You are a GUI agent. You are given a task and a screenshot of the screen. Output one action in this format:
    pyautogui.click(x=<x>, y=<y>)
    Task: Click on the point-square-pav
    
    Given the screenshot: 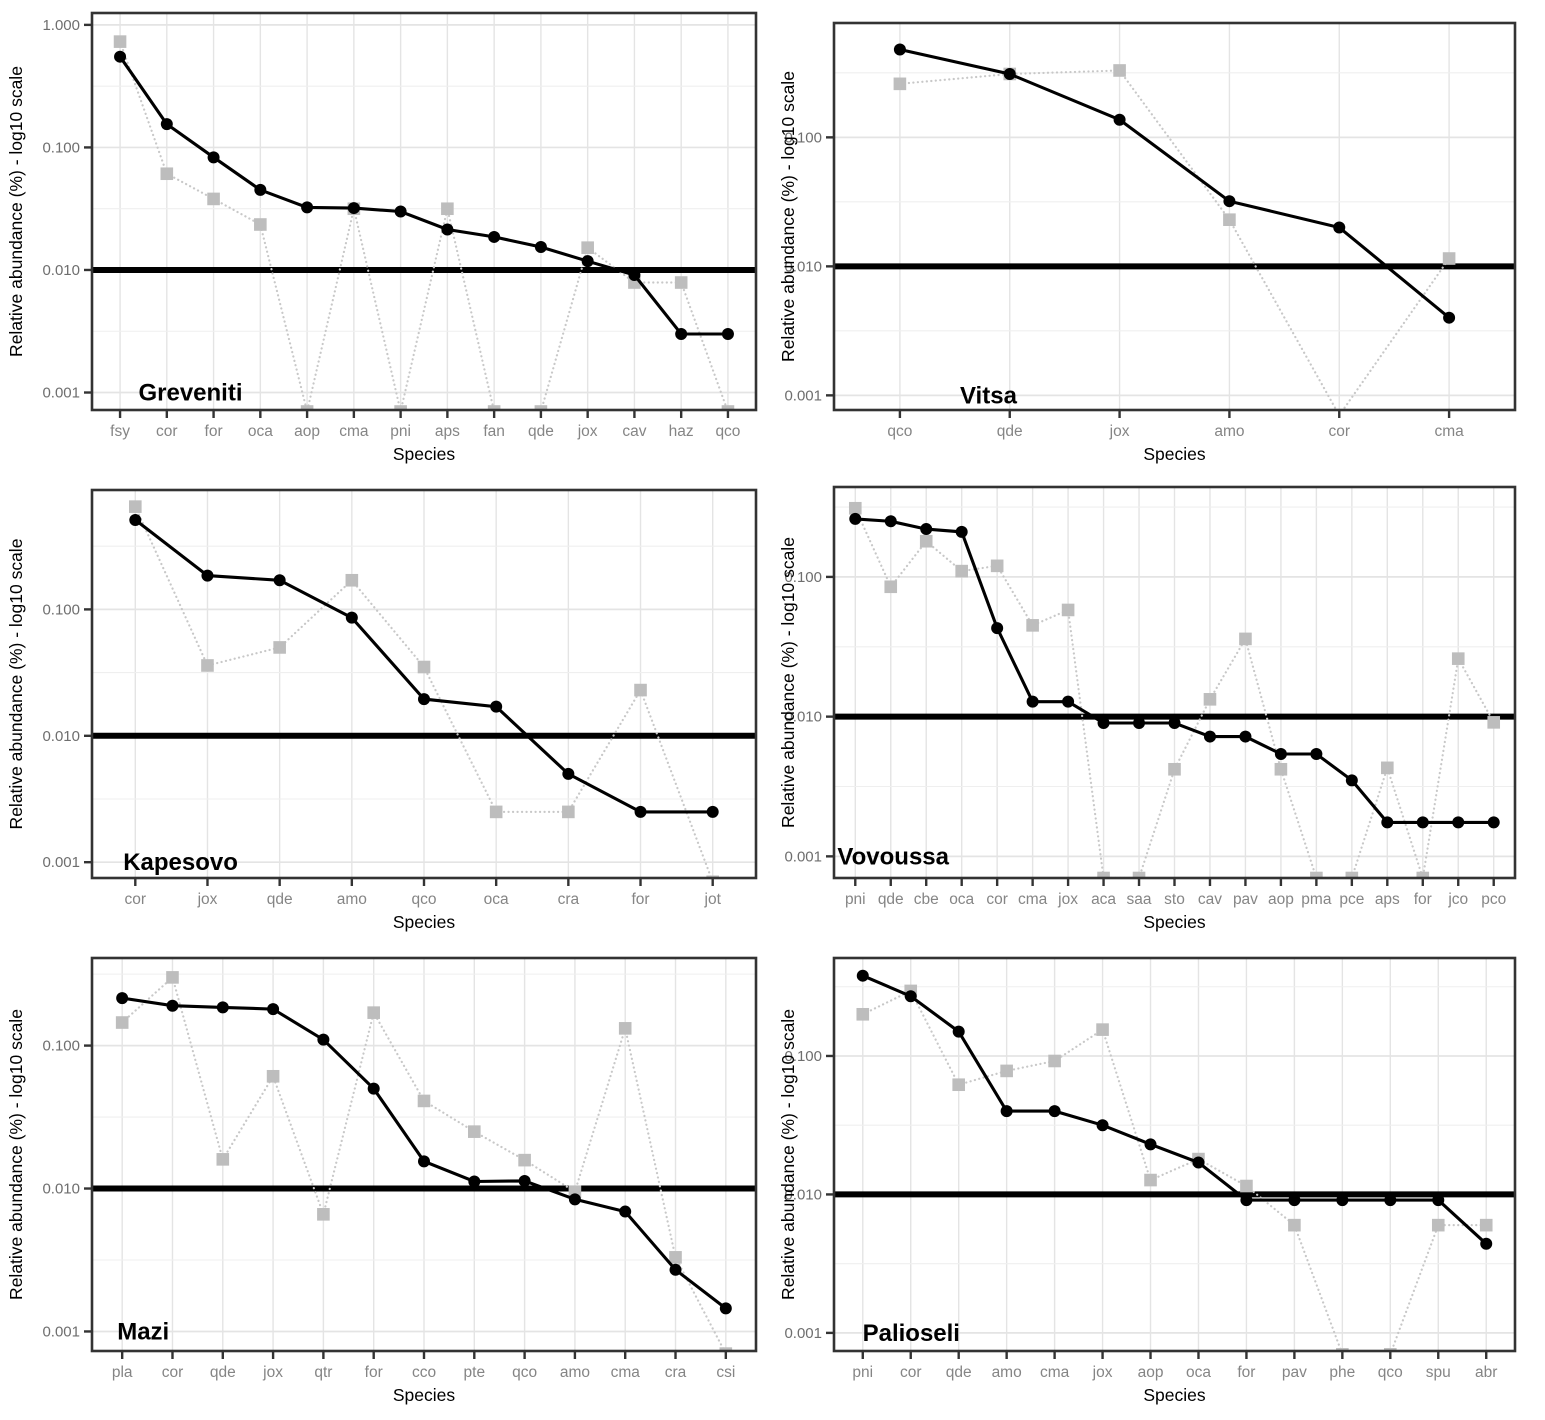 What is the action you would take?
    pyautogui.click(x=1294, y=1225)
    